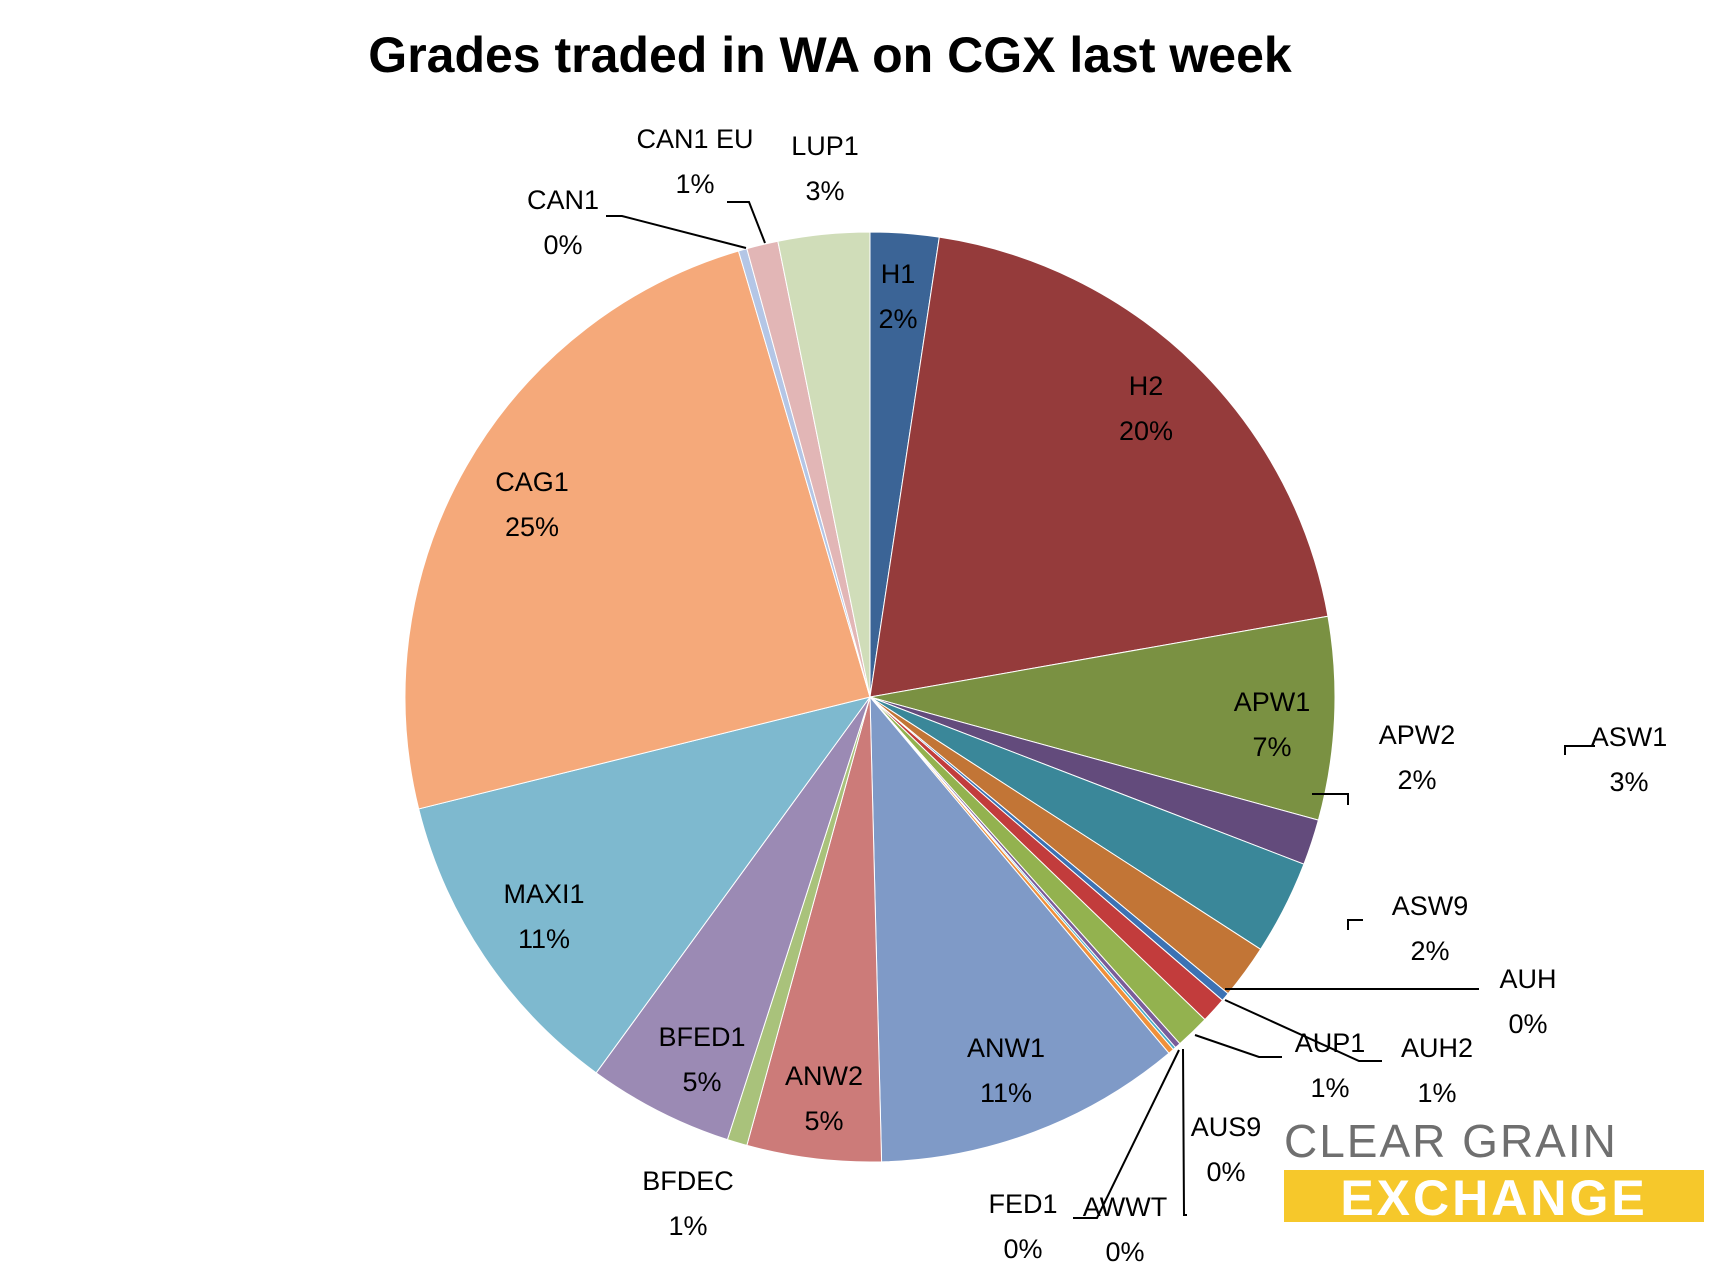 This screenshot has width=1732, height=1283. What do you see at coordinates (733, 918) in the screenshot?
I see `slice-bfed1` at bounding box center [733, 918].